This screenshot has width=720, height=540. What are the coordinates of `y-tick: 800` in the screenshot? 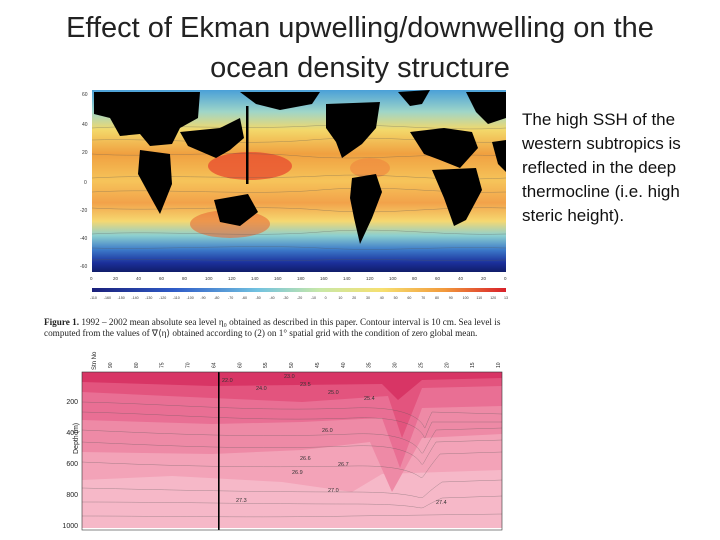 It's located at (72, 495).